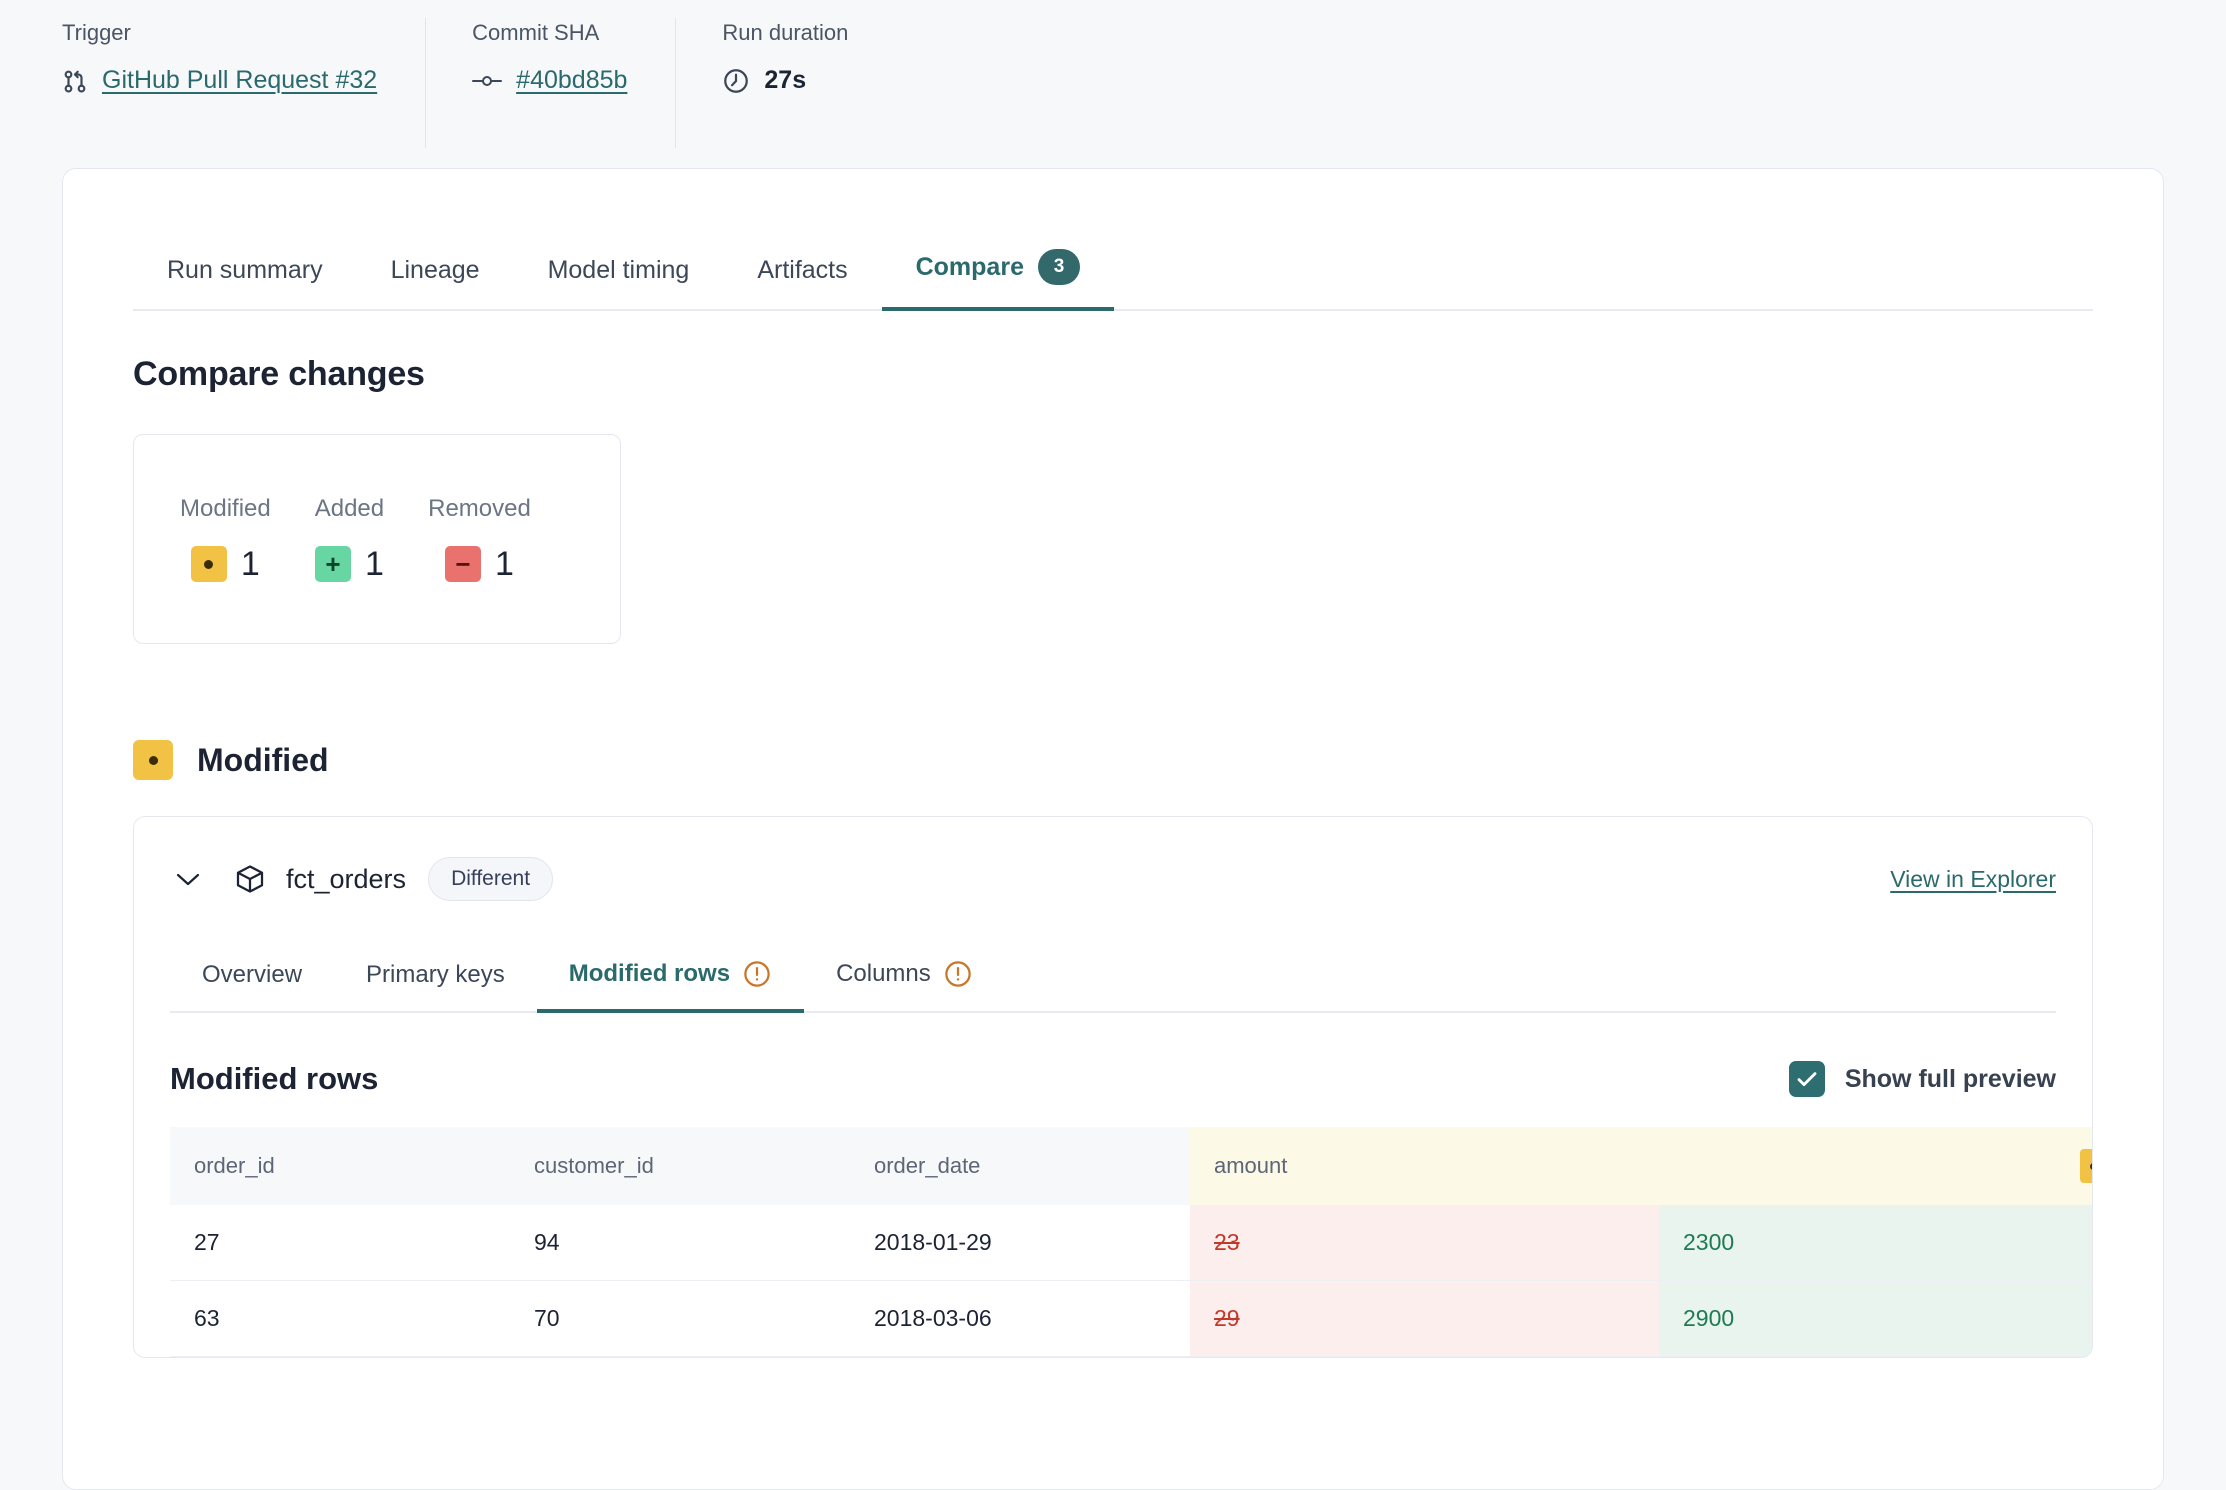  I want to click on tab-columns: Columns, so click(904, 985).